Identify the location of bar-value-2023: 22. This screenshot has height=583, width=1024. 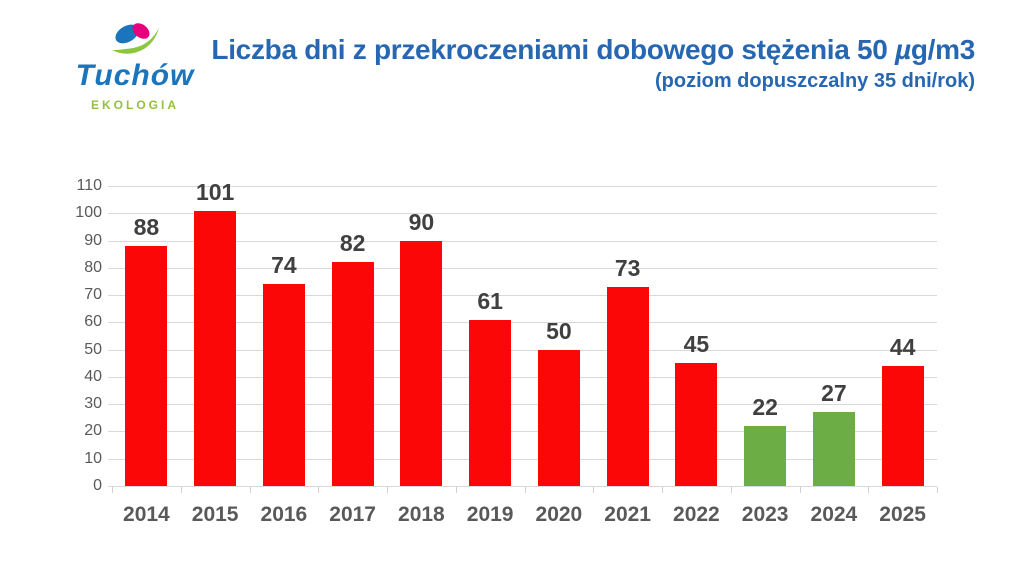
(765, 407).